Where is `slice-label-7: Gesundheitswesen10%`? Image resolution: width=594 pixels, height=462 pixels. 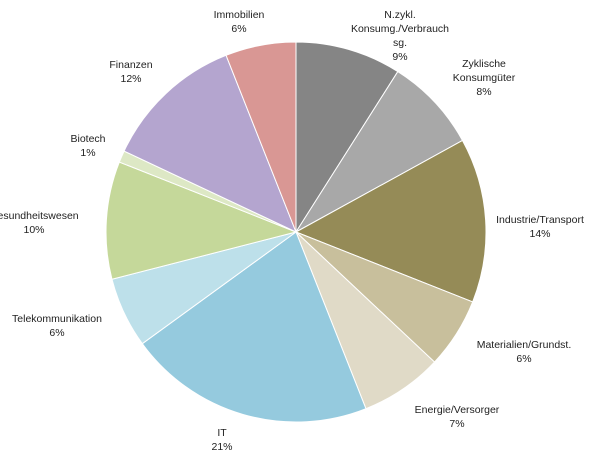
slice-label-7: Gesundheitswesen10% is located at coordinates (39, 223).